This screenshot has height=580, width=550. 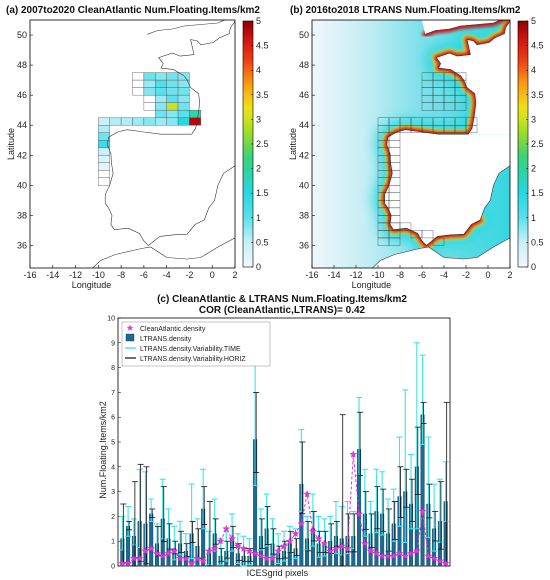 What do you see at coordinates (29, 275) in the screenshot?
I see `pa-xtick-label: -16` at bounding box center [29, 275].